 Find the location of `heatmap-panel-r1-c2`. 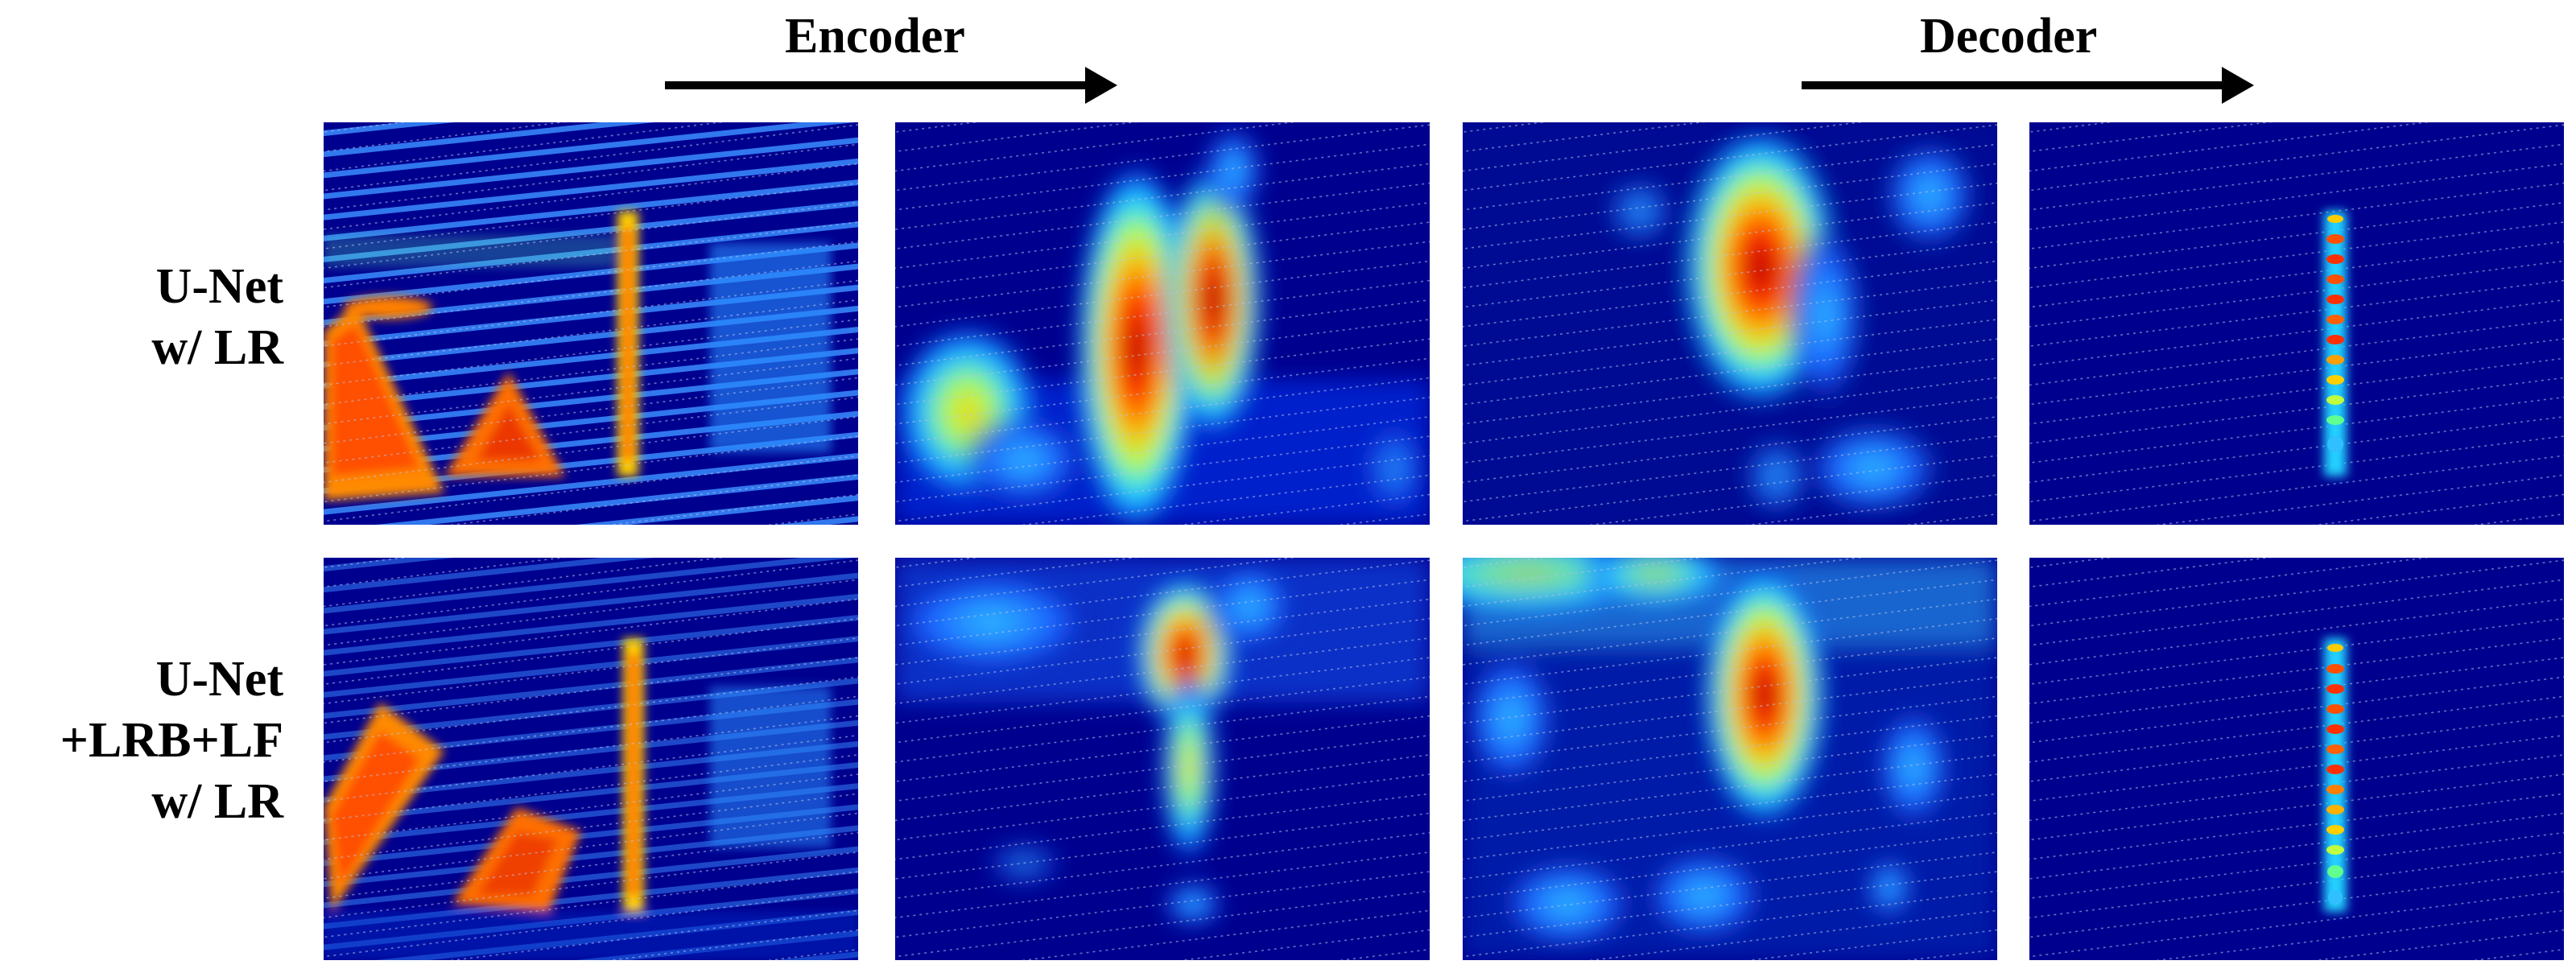

heatmap-panel-r1-c2 is located at coordinates (1730, 759).